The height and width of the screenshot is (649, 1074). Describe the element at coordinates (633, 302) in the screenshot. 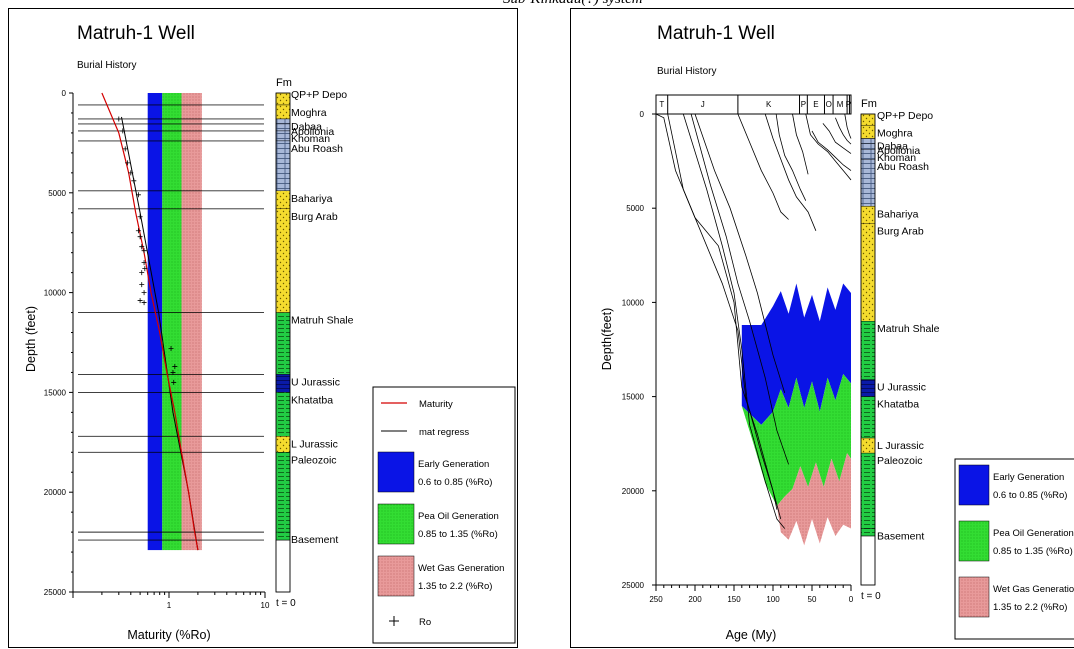

I see `y-tick-label-2: 10000` at that location.